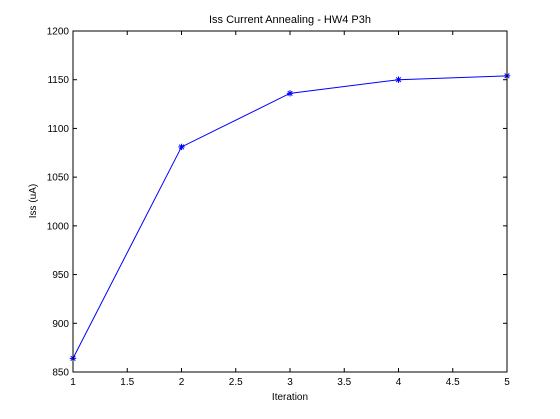  I want to click on x-tick-label: 3.5, so click(344, 382).